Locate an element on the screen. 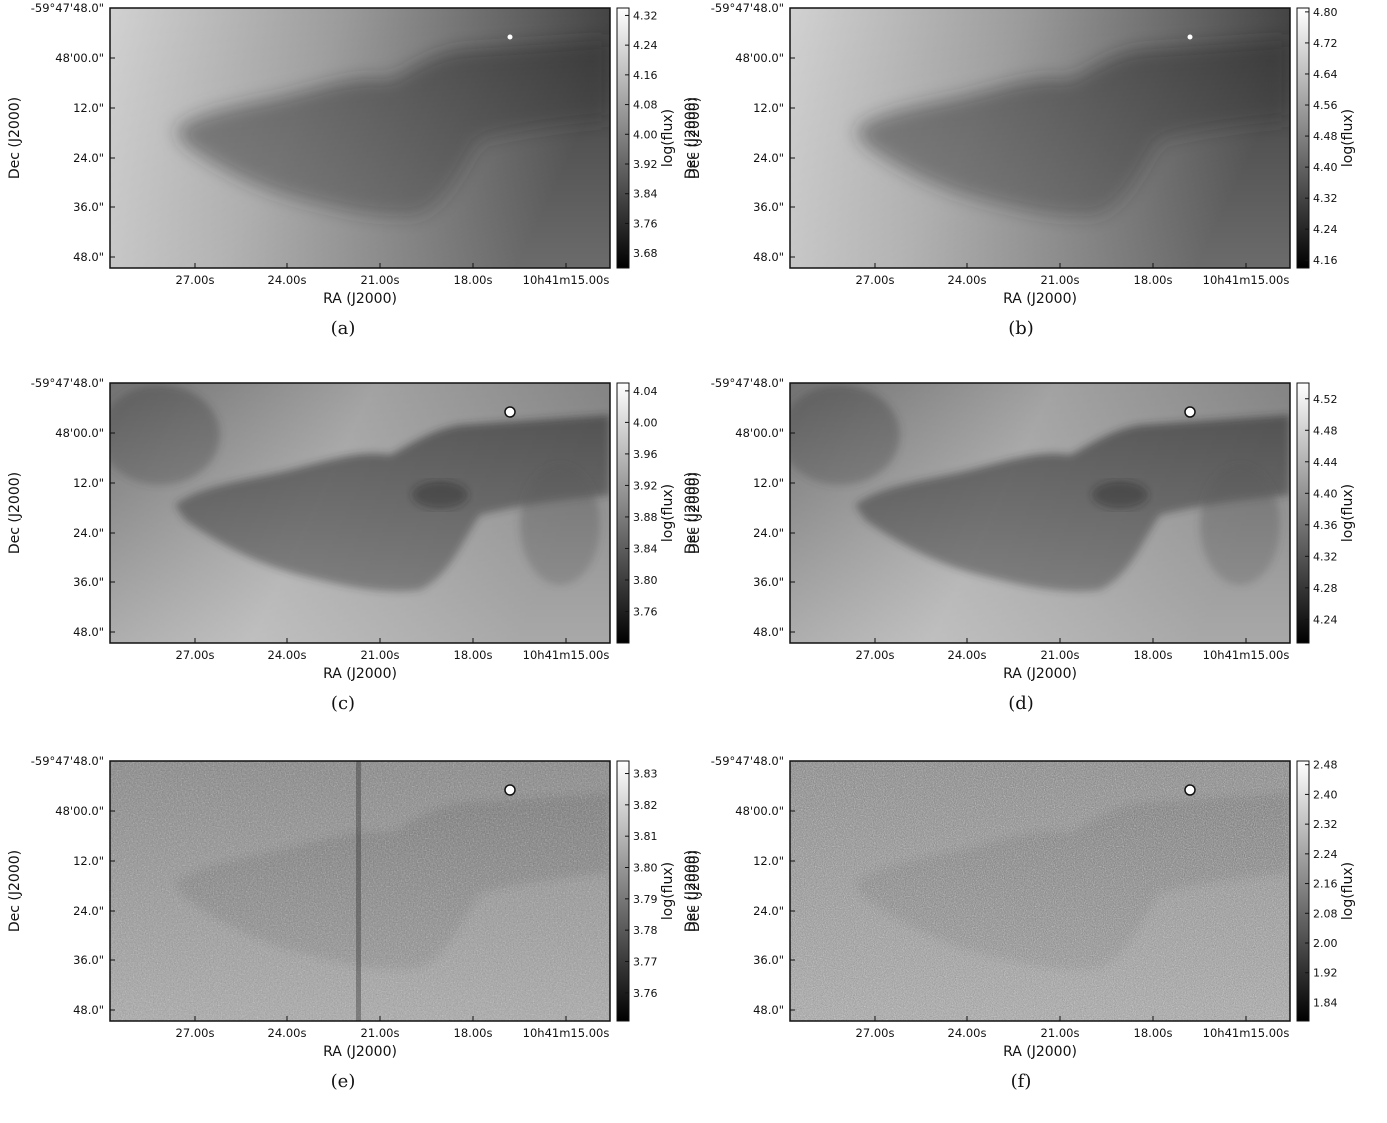  colorbar-tick-label: 4.16 is located at coordinates (645, 75).